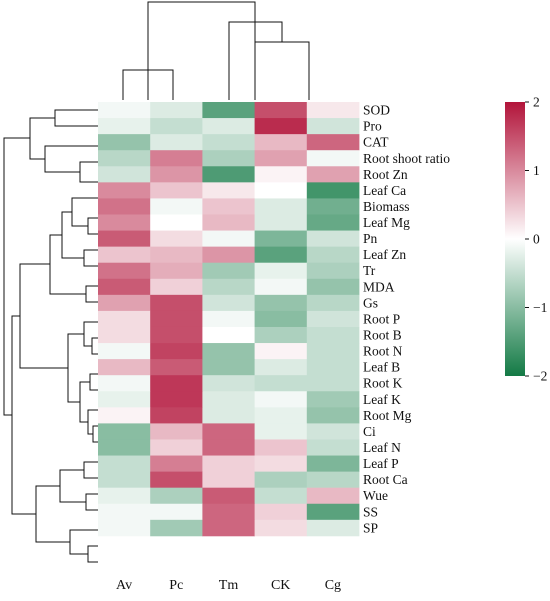  I want to click on column-label-ck: CK, so click(280, 585).